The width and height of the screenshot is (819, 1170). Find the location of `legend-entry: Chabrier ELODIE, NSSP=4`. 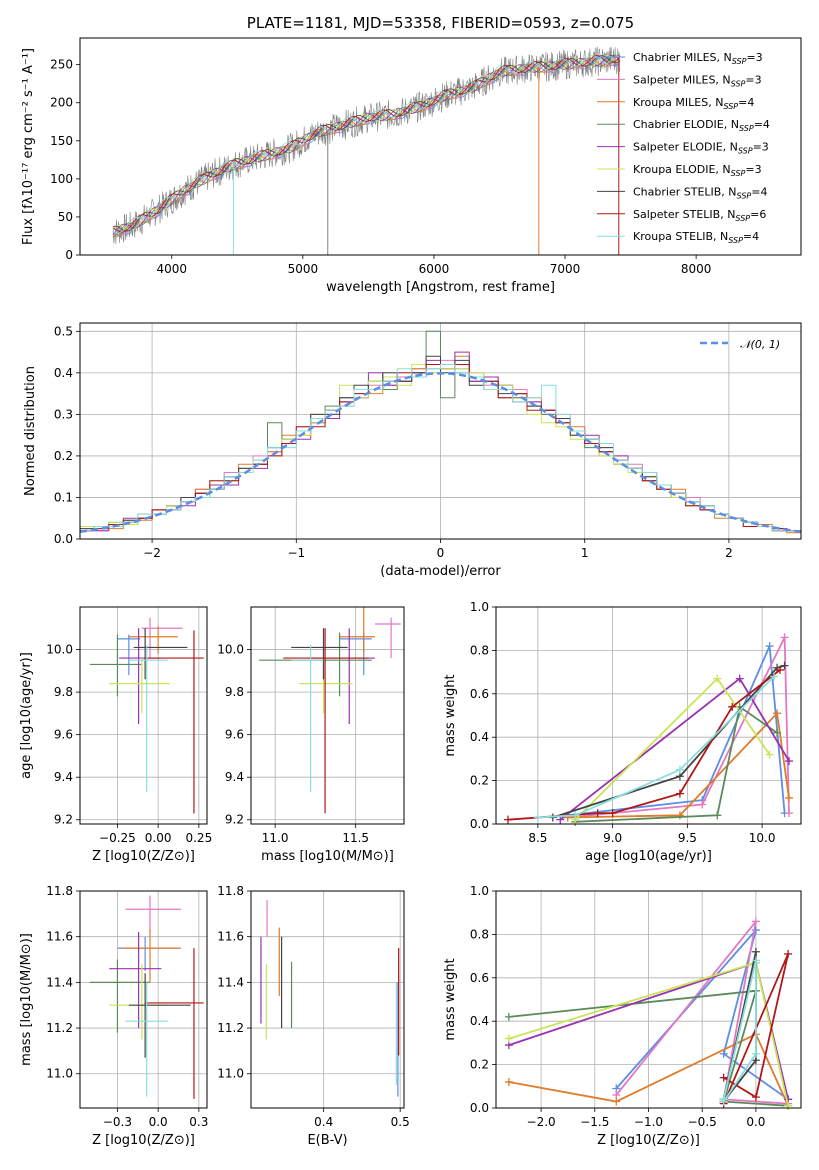

legend-entry: Chabrier ELODIE, NSSP=4 is located at coordinates (701, 125).